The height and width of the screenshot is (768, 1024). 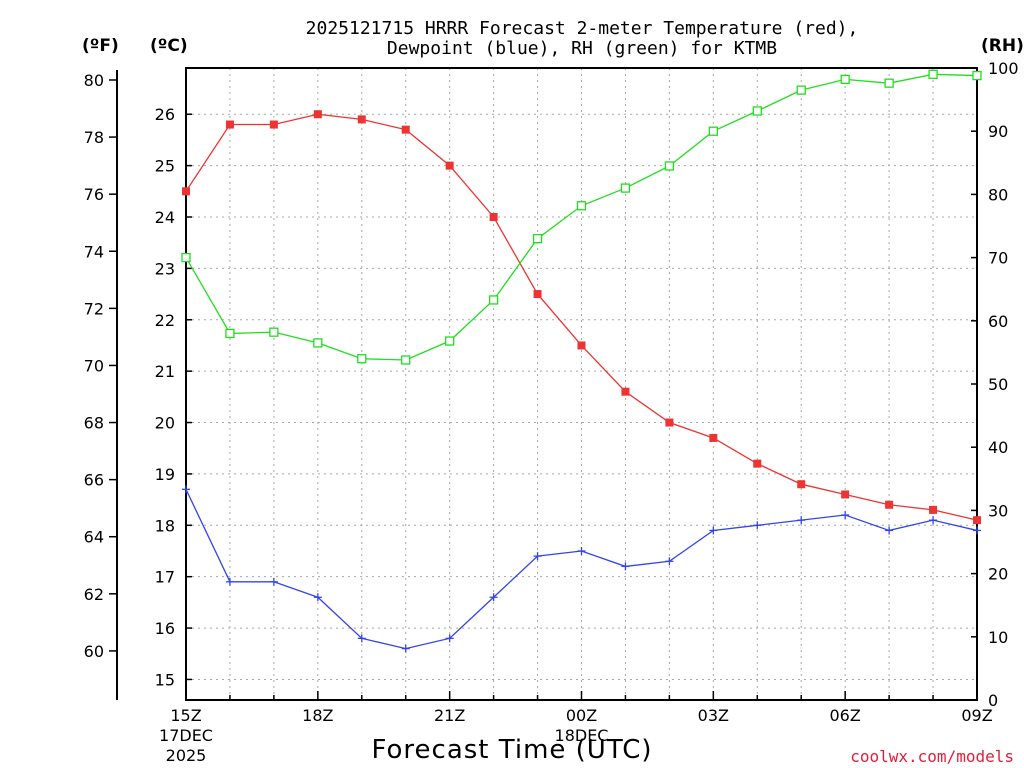 What do you see at coordinates (186, 735) in the screenshot?
I see `x-date-label: 17DEC` at bounding box center [186, 735].